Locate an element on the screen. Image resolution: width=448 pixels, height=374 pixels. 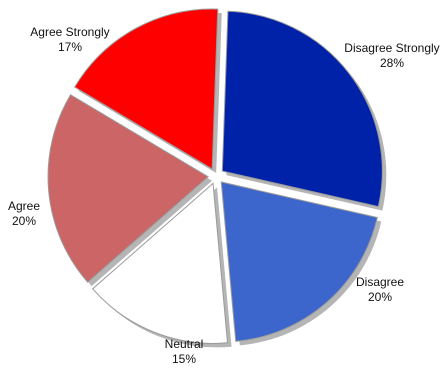
slice-label-name: Neutral is located at coordinates (184, 344).